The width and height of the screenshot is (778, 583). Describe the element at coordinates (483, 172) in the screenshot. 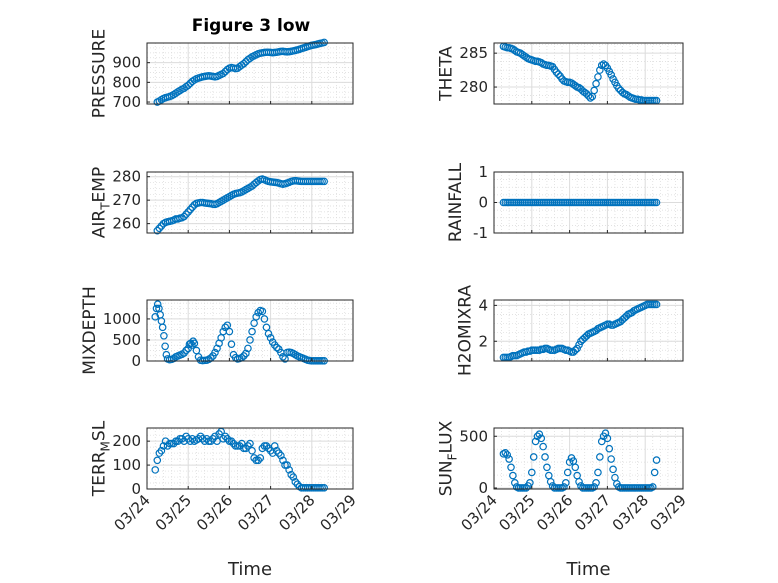

I see `y-tick-label: 1` at that location.